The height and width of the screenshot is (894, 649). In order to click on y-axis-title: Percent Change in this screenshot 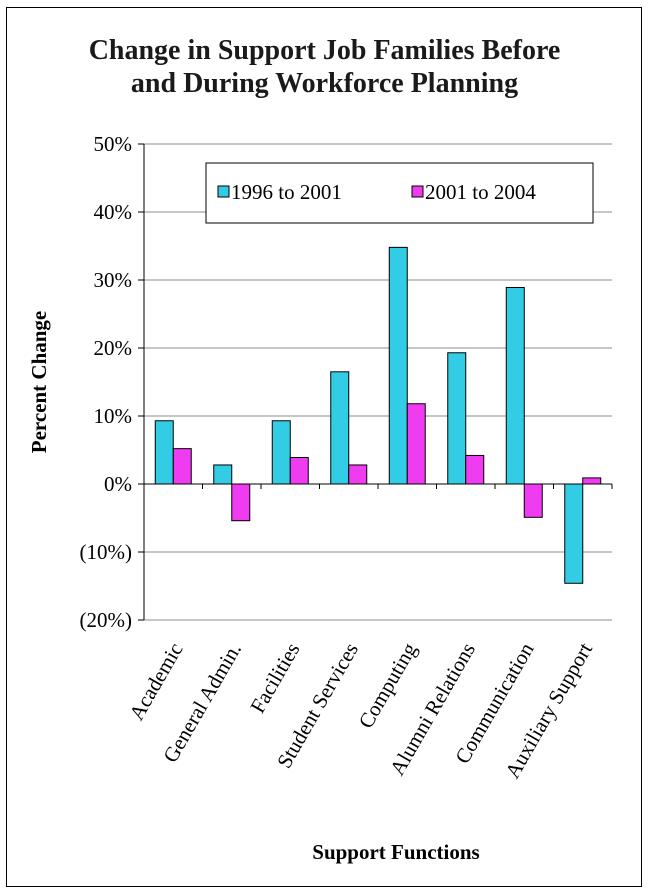, I will do `click(39, 382)`.